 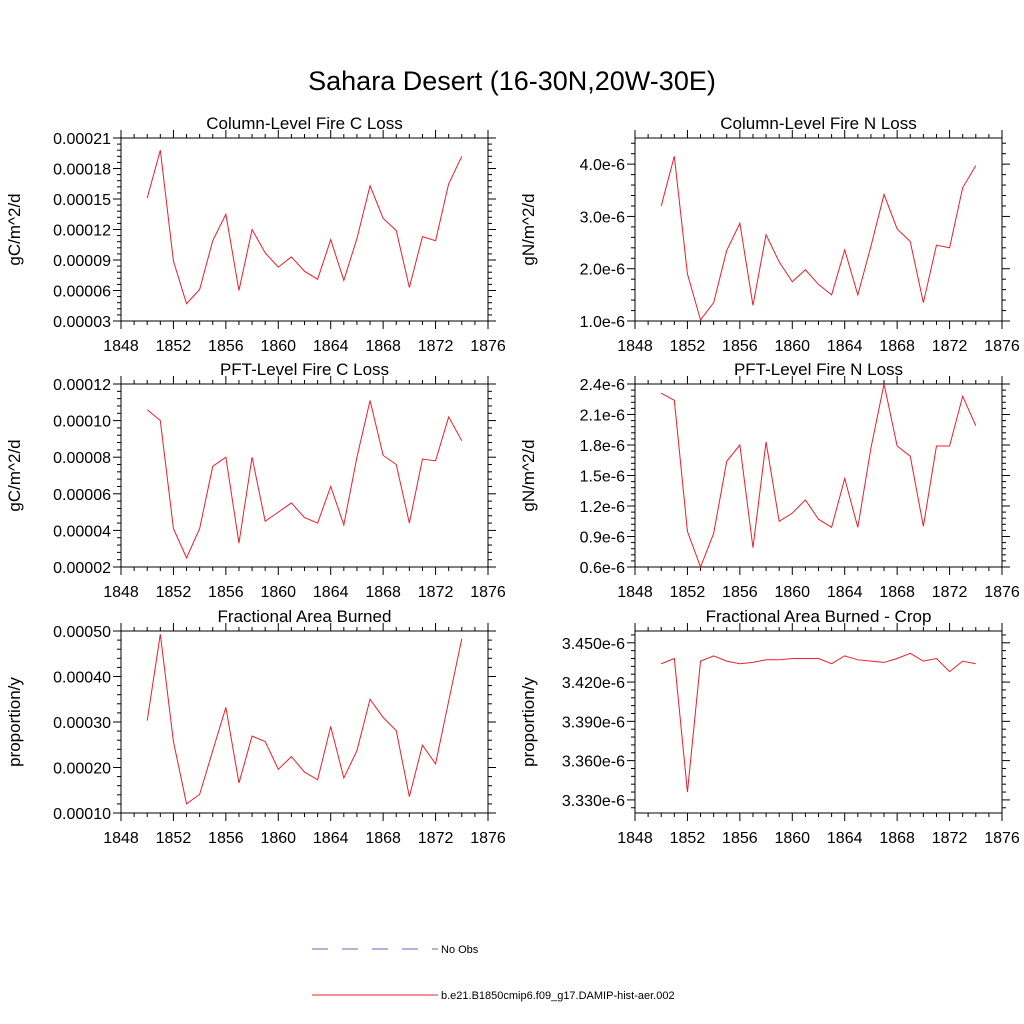 I want to click on panel-title: PFT-Level Fire C Loss, so click(x=304, y=369).